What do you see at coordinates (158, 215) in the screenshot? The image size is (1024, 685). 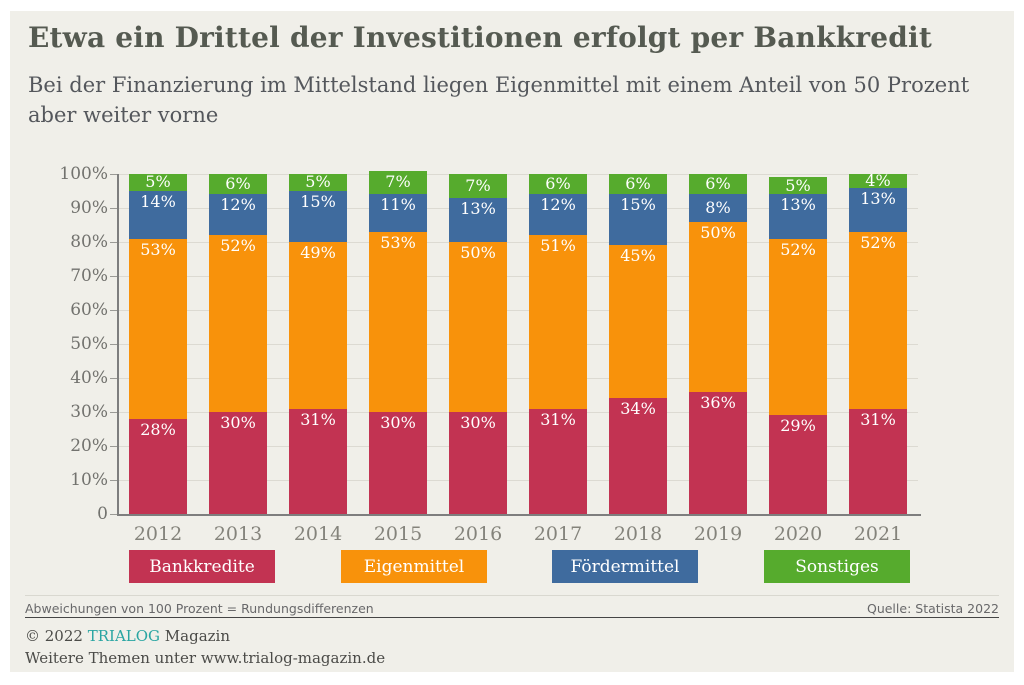 I see `bar-segment-fördermittel: 14%` at bounding box center [158, 215].